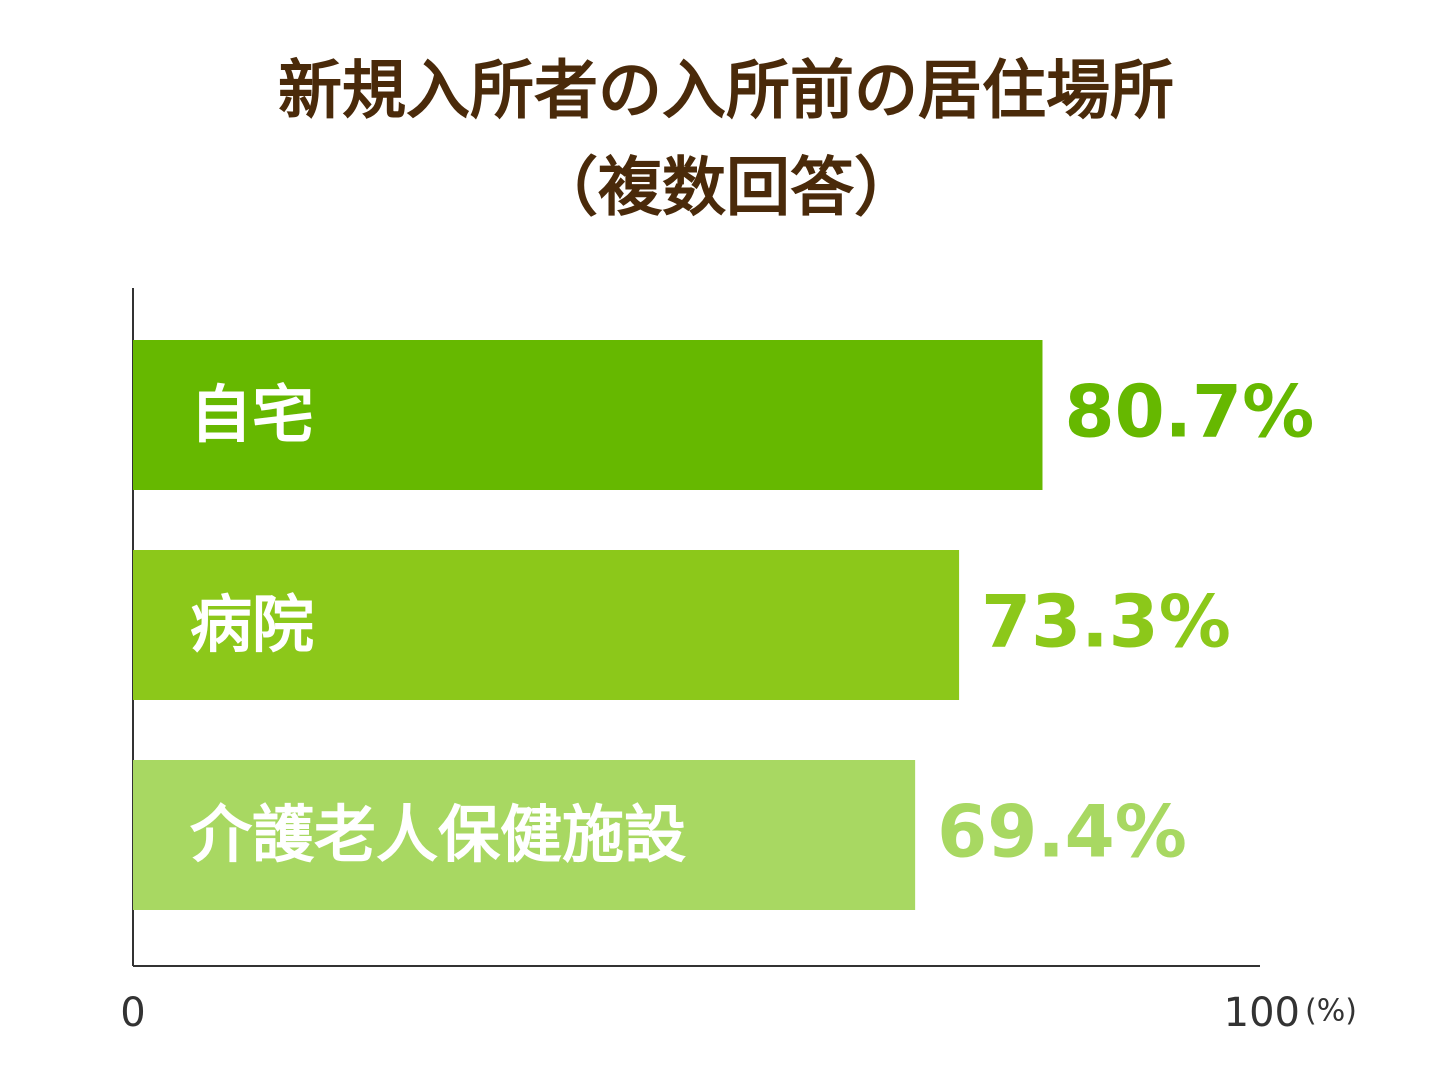 The image size is (1452, 1089). I want to click on category-label: 病院, so click(252, 624).